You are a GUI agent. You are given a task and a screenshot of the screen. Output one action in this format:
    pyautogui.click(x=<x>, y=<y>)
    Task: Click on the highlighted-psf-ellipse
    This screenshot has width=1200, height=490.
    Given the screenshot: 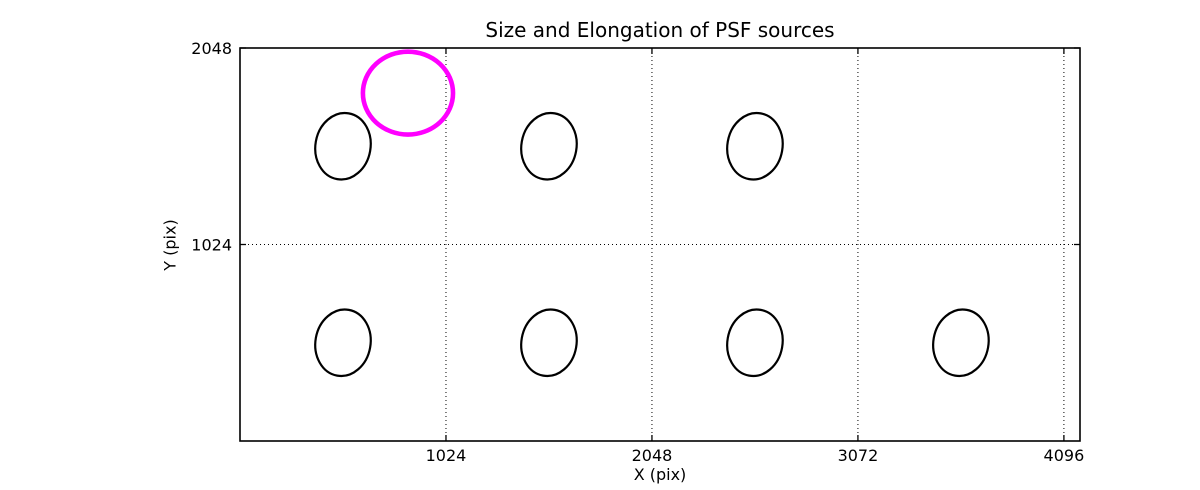 What is the action you would take?
    pyautogui.click(x=408, y=93)
    